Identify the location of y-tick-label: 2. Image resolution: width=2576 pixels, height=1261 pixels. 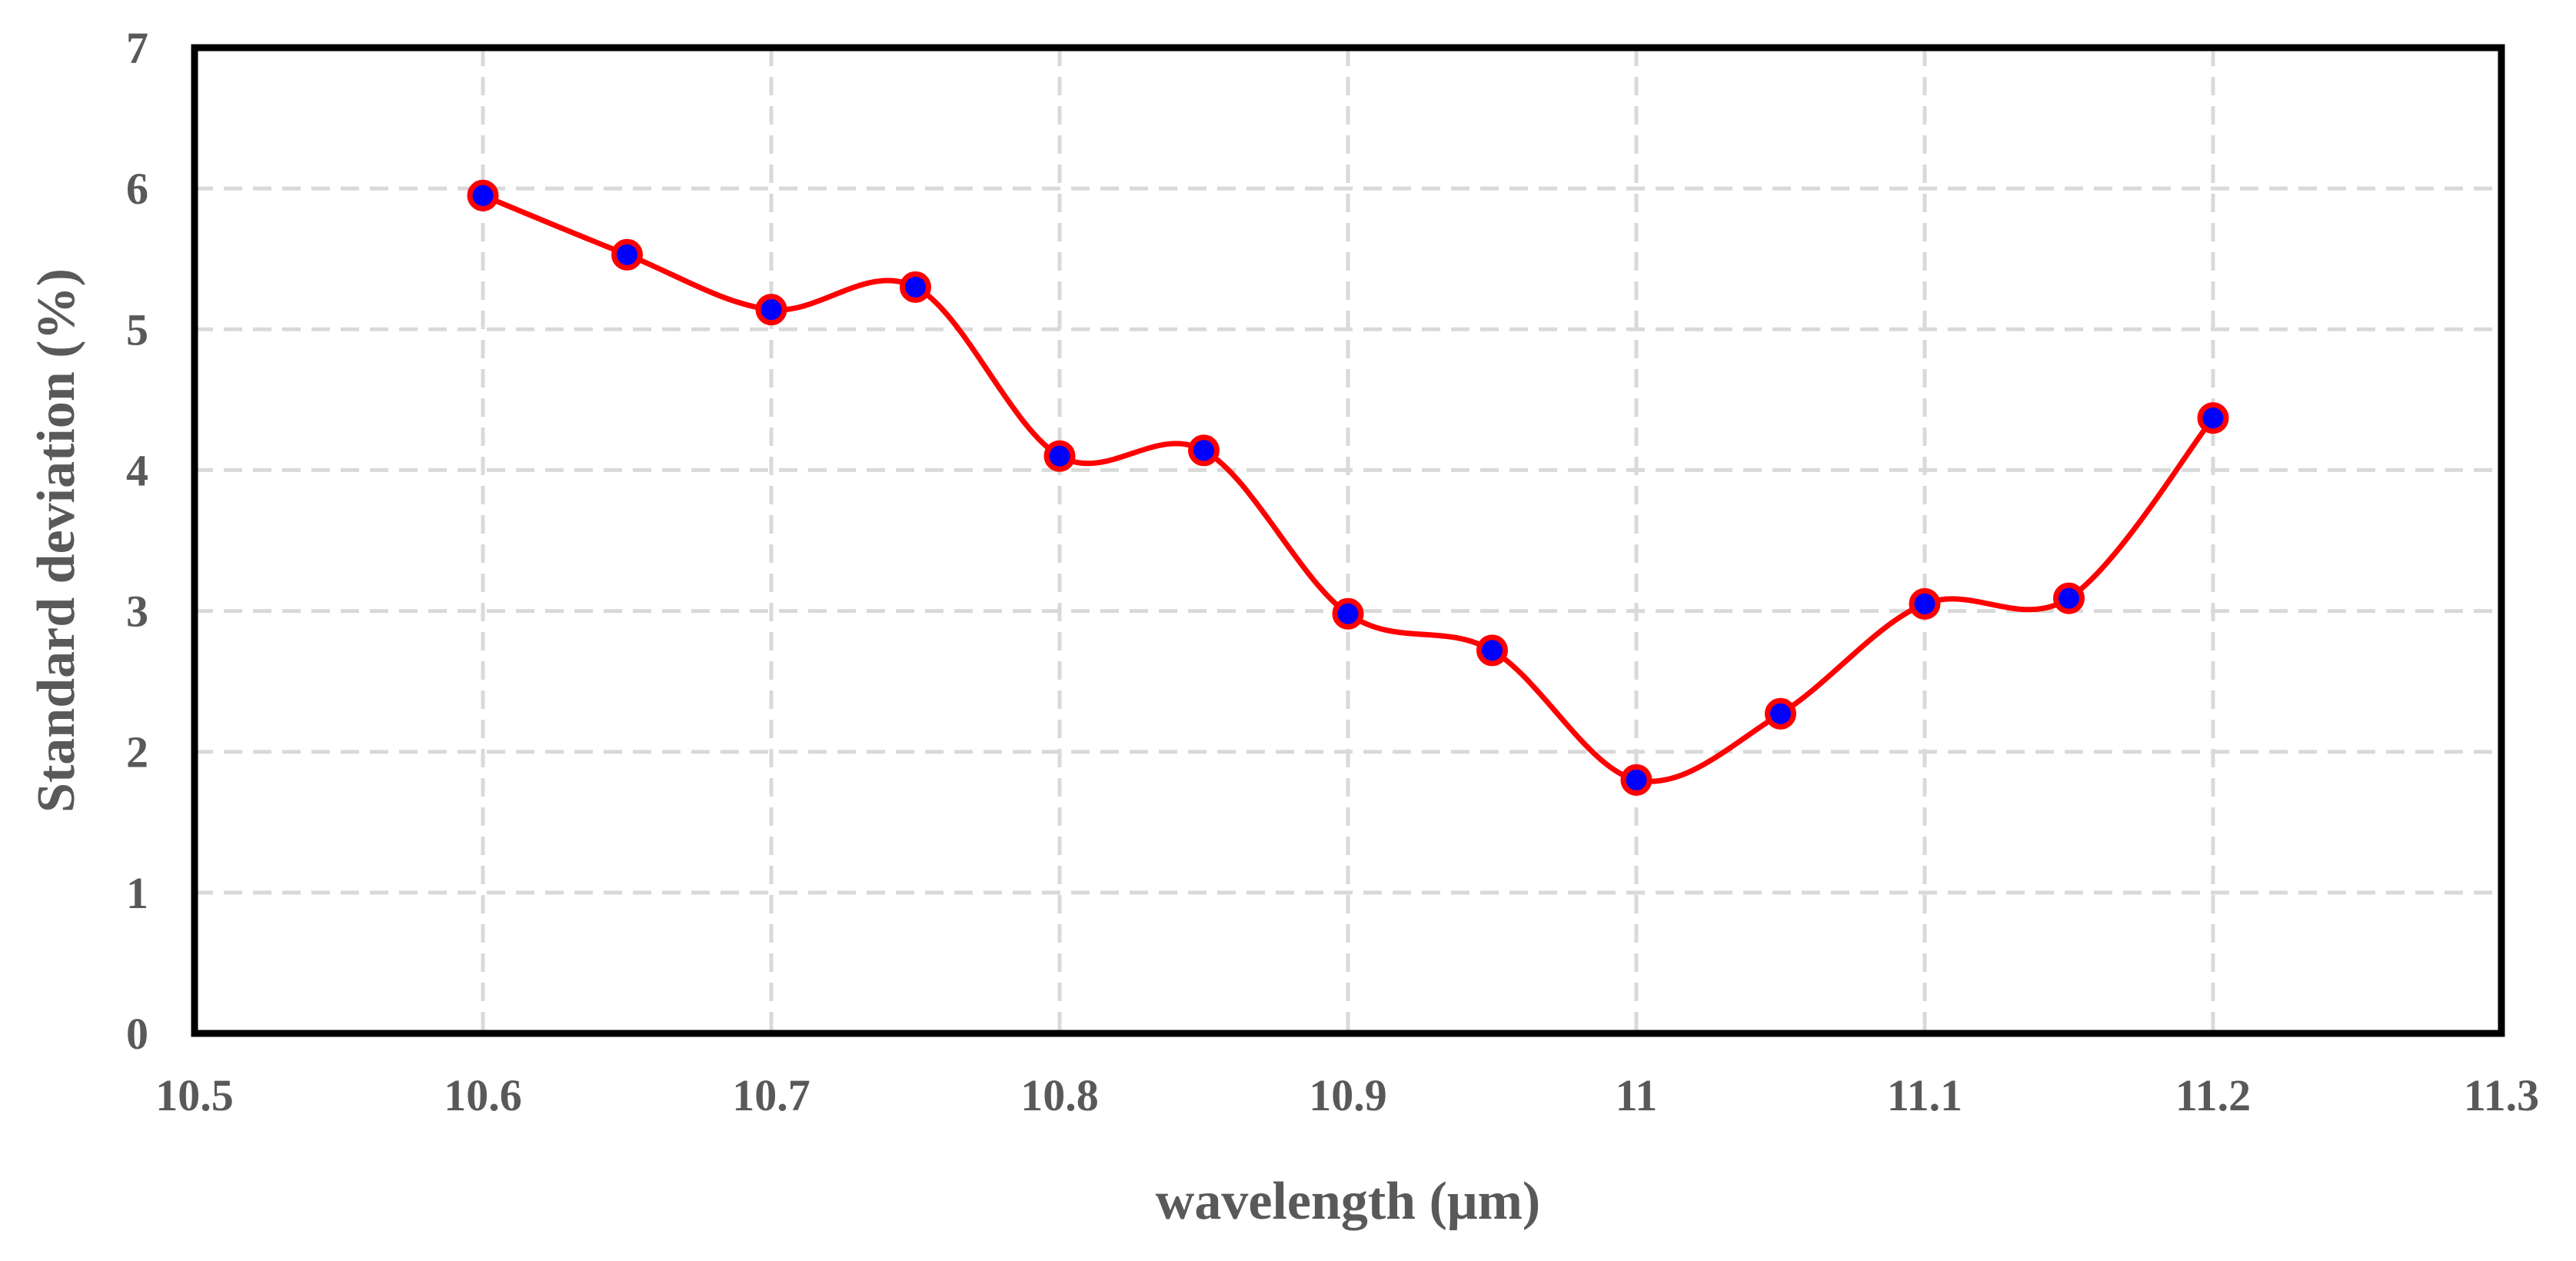
(137, 752).